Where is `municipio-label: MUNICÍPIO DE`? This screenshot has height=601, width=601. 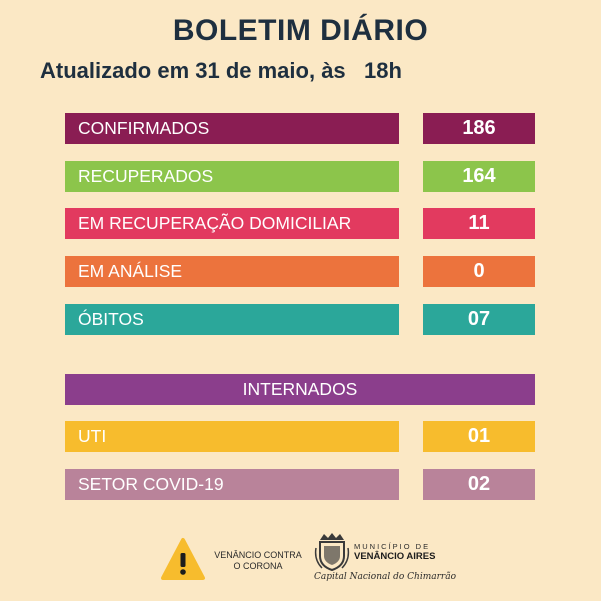 municipio-label: MUNICÍPIO DE is located at coordinates (392, 546).